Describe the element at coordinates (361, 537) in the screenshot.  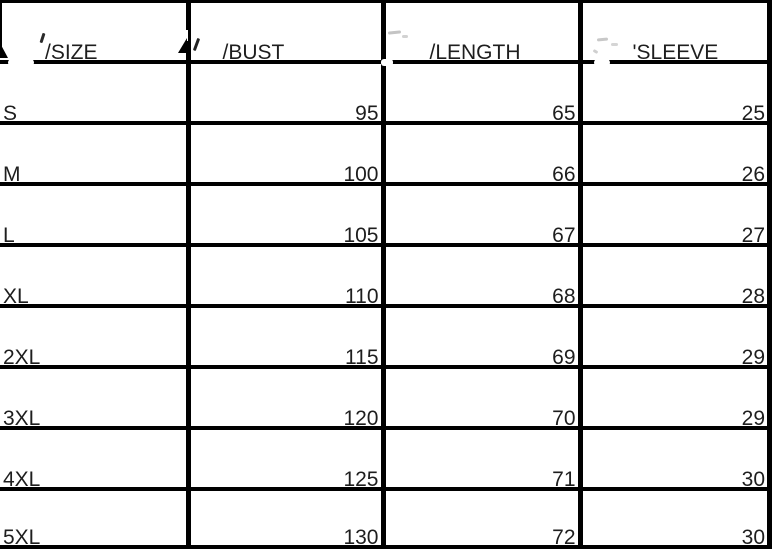
I see `bust-value-text: 130` at that location.